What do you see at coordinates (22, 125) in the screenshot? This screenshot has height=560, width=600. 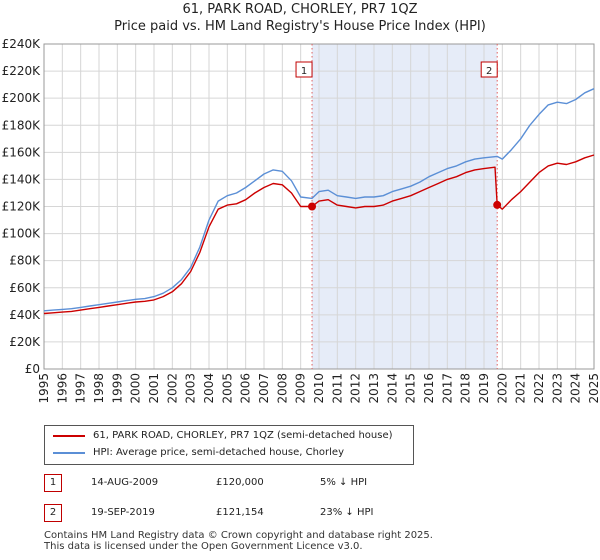 I see `y-tick-label: £180K` at bounding box center [22, 125].